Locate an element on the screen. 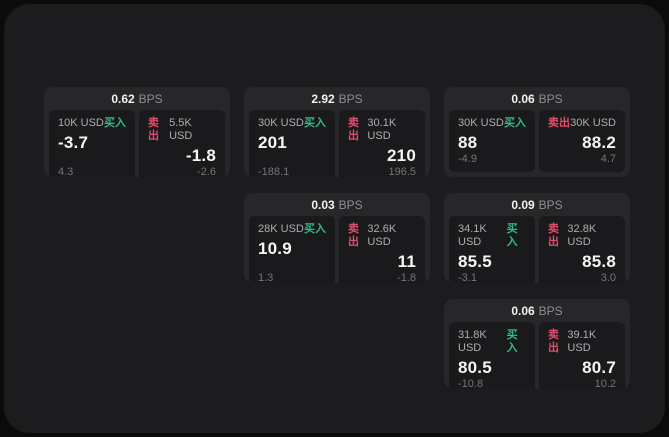 The height and width of the screenshot is (437, 669). buy-amount: 34.1K USD is located at coordinates (472, 235).